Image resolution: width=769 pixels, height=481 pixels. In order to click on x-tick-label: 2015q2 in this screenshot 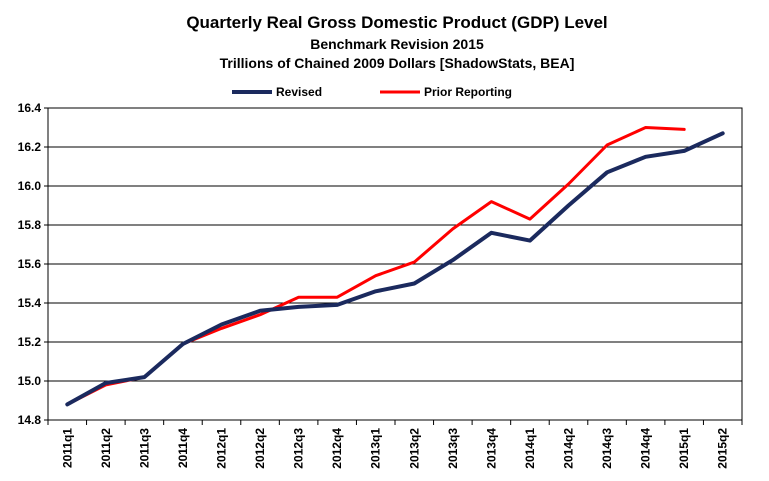, I will do `click(723, 448)`.